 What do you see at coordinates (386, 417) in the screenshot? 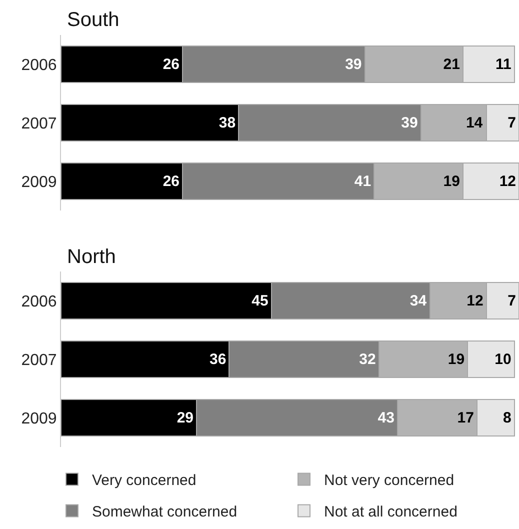
I see `data-label: 43` at bounding box center [386, 417].